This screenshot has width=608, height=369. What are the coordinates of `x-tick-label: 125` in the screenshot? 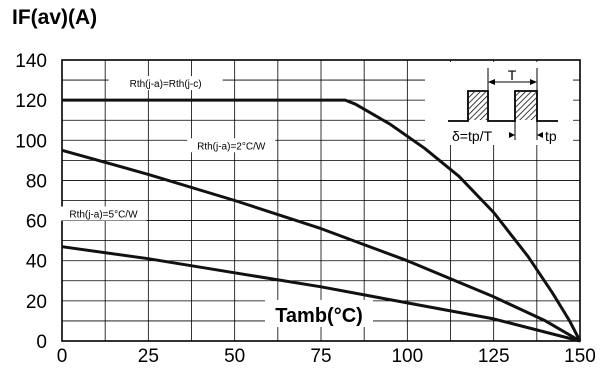 It's located at (494, 356).